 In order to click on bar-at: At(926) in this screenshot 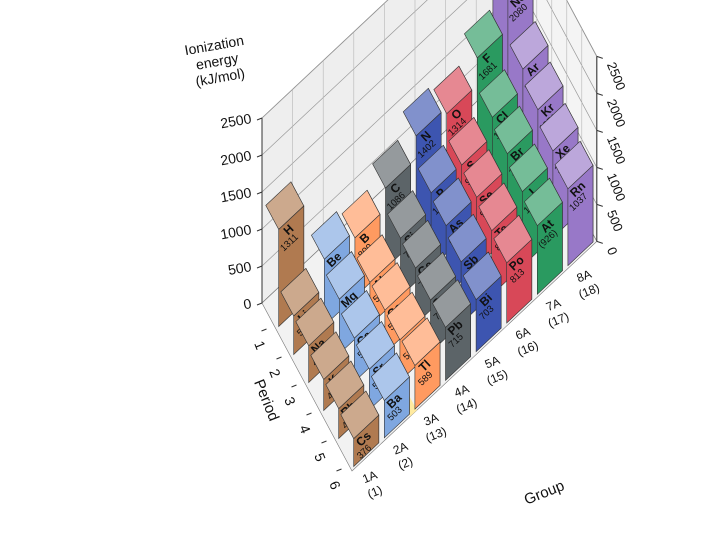, I will do `click(543, 236)`.